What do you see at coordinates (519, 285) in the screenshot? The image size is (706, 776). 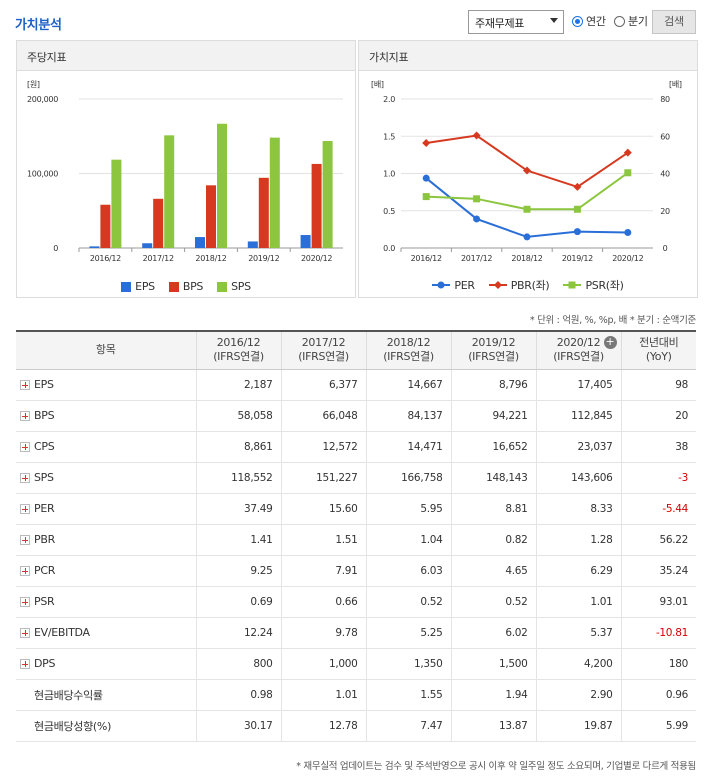 I see `legend-item: PBR(좌)` at bounding box center [519, 285].